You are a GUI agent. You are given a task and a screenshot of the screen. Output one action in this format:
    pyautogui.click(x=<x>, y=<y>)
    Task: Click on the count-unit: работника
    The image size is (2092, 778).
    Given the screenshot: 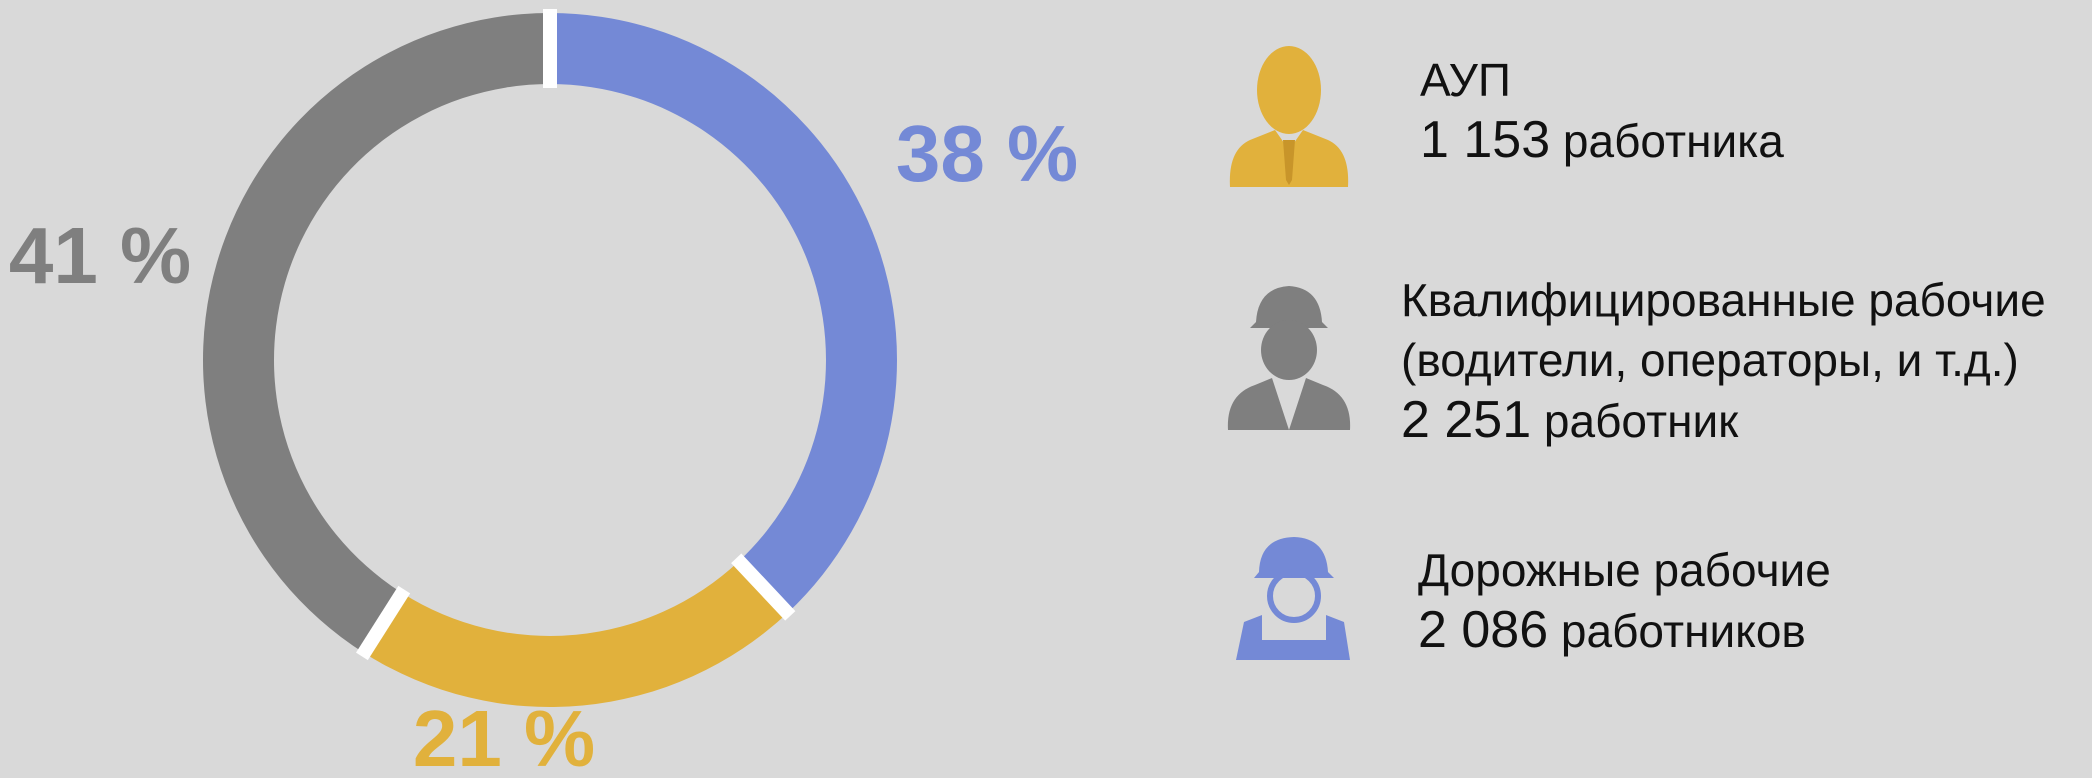 What is the action you would take?
    pyautogui.click(x=1673, y=141)
    